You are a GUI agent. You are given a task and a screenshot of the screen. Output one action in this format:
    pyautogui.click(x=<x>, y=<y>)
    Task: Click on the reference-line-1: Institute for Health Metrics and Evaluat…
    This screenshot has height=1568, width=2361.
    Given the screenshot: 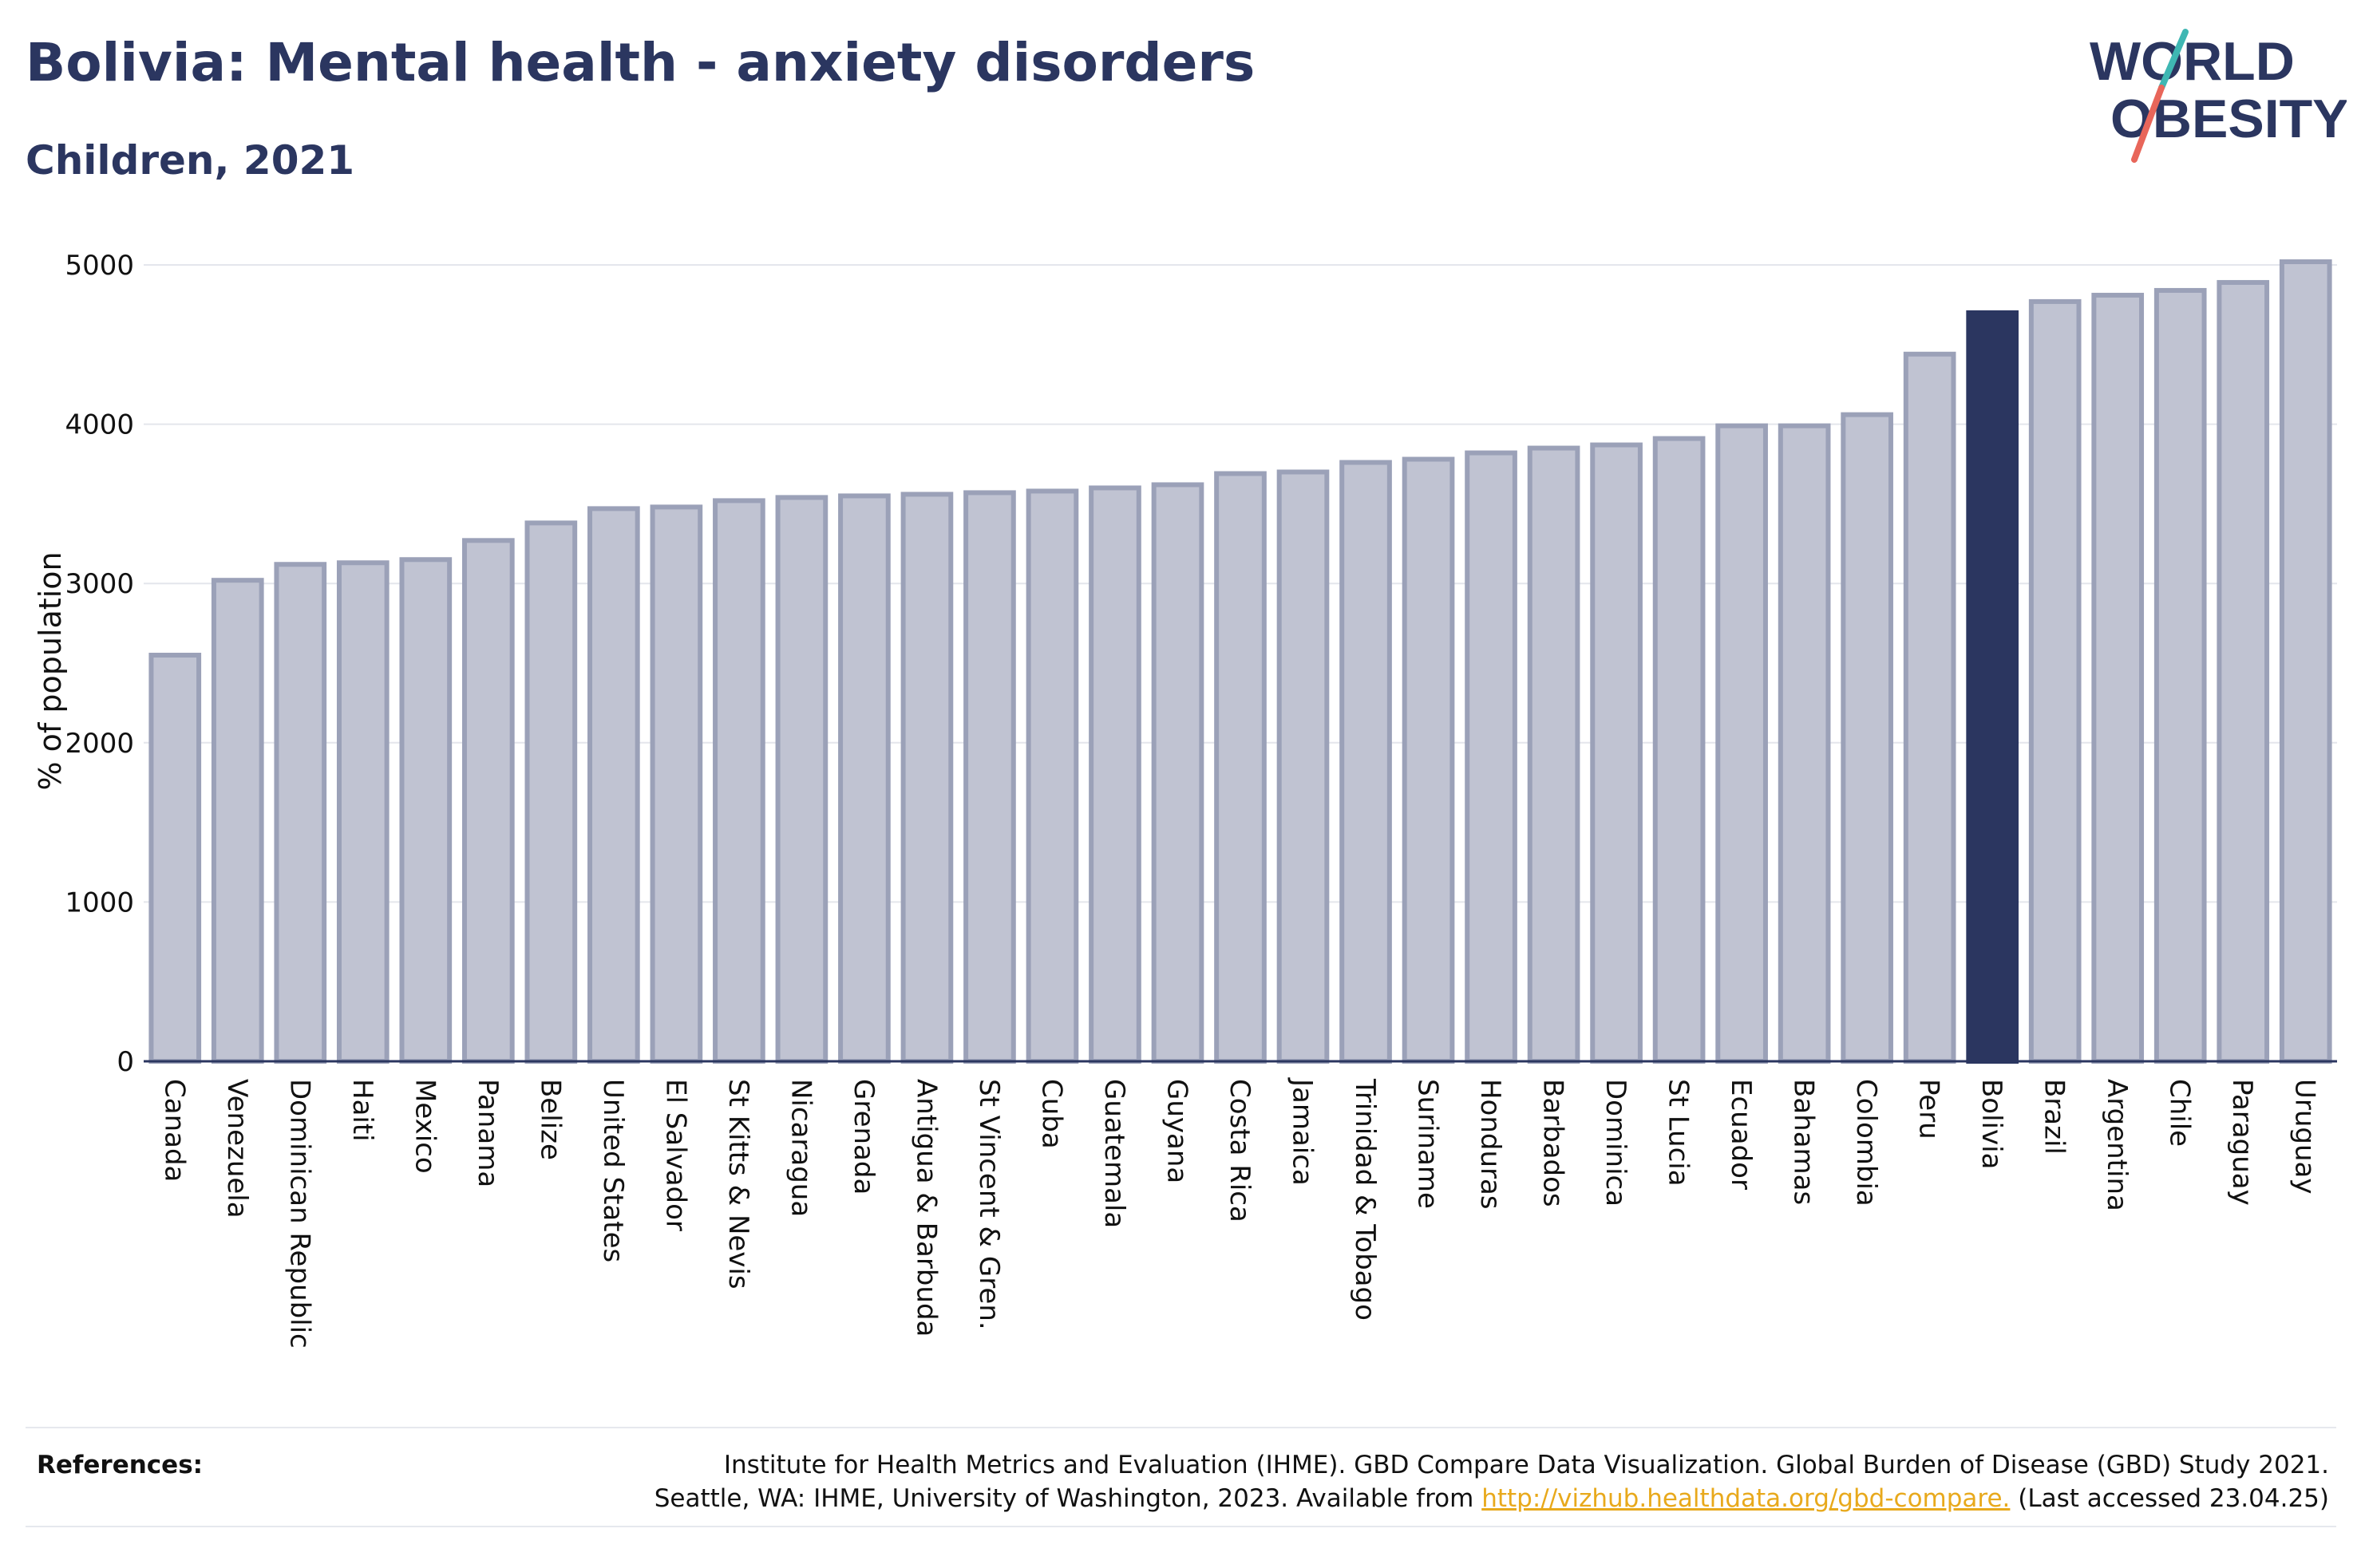 What is the action you would take?
    pyautogui.click(x=1526, y=1465)
    